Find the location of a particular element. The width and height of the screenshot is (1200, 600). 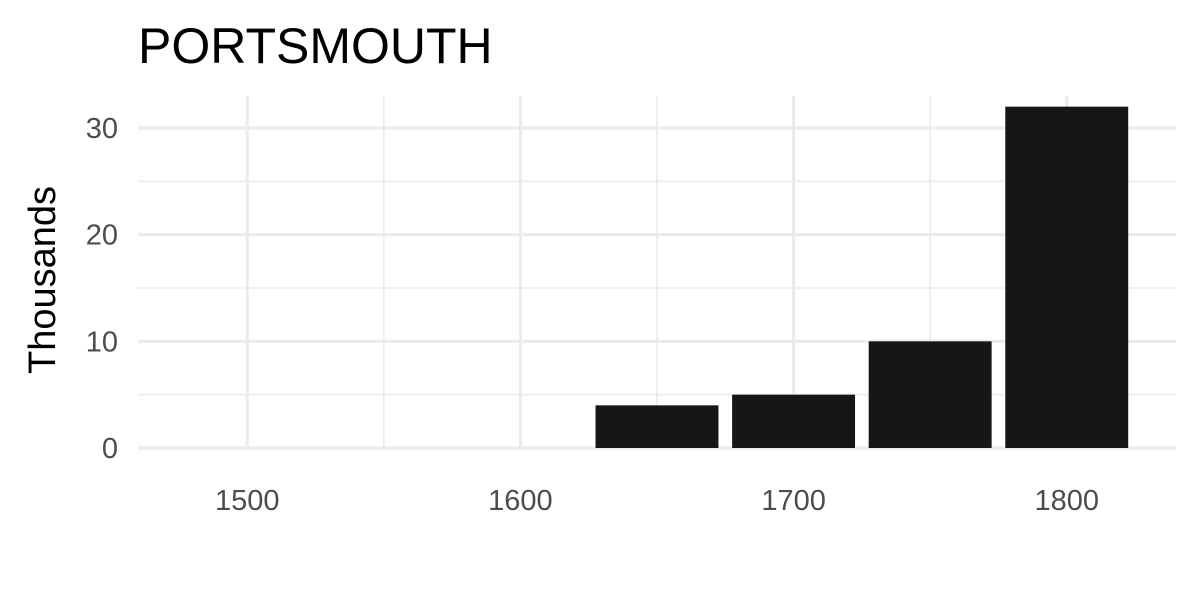

x-tick-labels: 1500 1600 1700 1800 is located at coordinates (657, 501).